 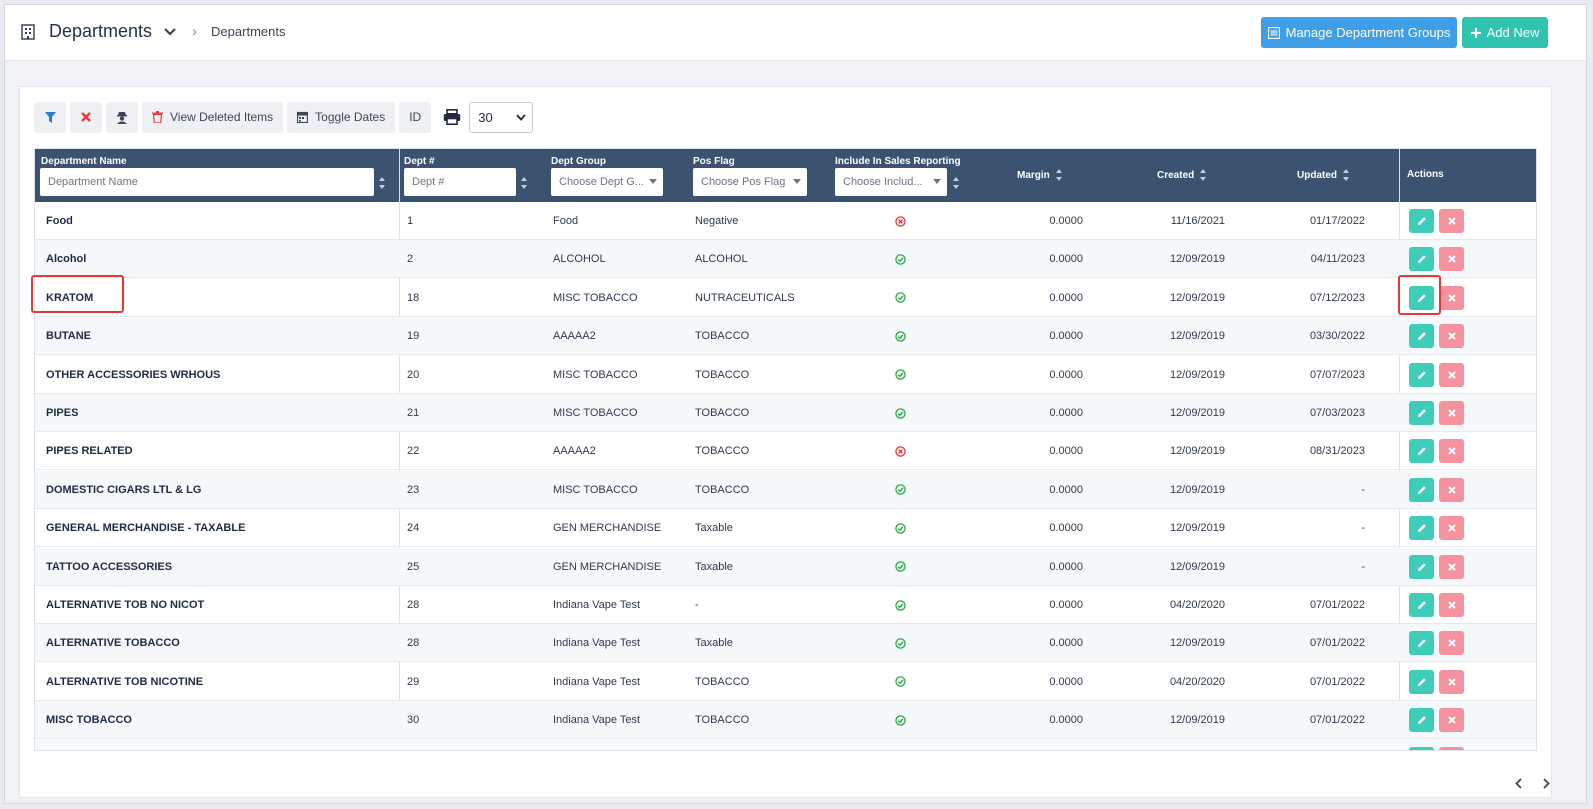 I want to click on header-label: Pos Flag, so click(x=714, y=161).